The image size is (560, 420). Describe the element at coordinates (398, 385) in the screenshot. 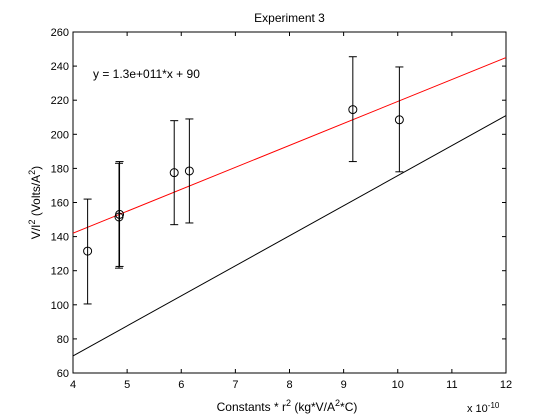

I see `x-tick-label: 10` at that location.